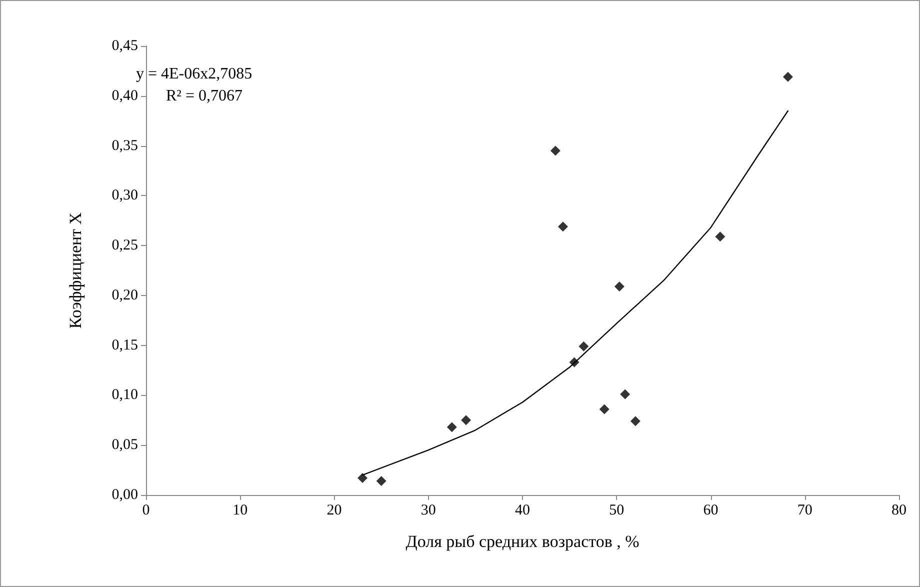  What do you see at coordinates (125, 196) in the screenshot?
I see `y-tick-label: 0,30` at bounding box center [125, 196].